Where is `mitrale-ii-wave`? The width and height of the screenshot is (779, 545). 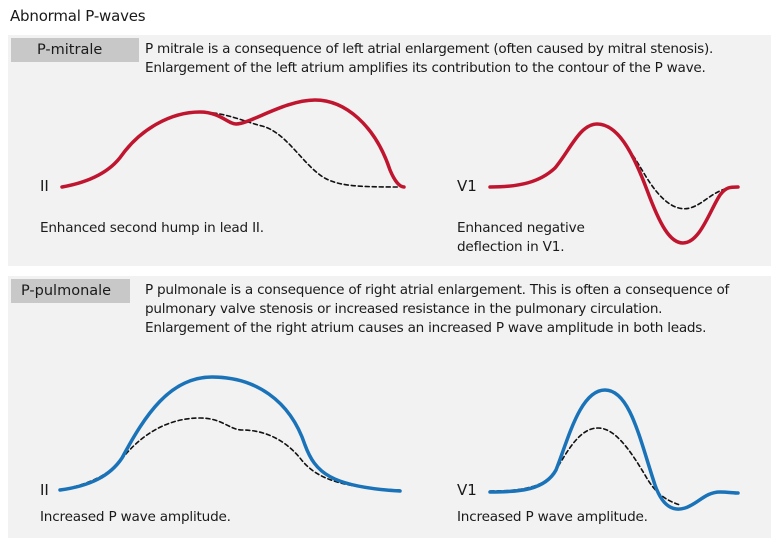
mitrale-ii-wave is located at coordinates (233, 143).